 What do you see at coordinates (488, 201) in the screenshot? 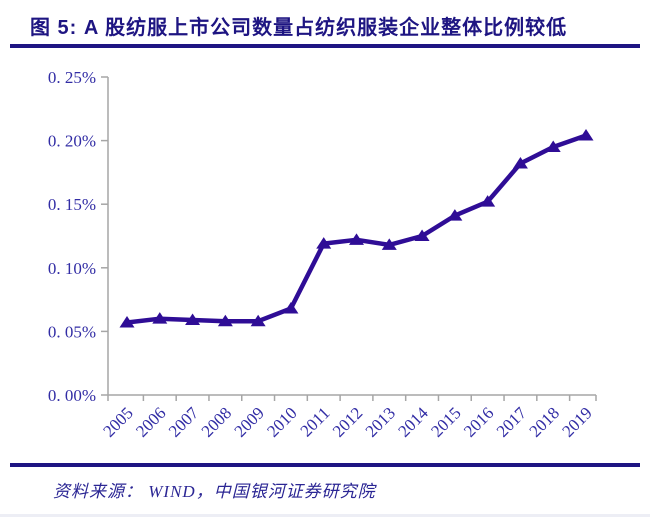
I see `data-point-2016` at bounding box center [488, 201].